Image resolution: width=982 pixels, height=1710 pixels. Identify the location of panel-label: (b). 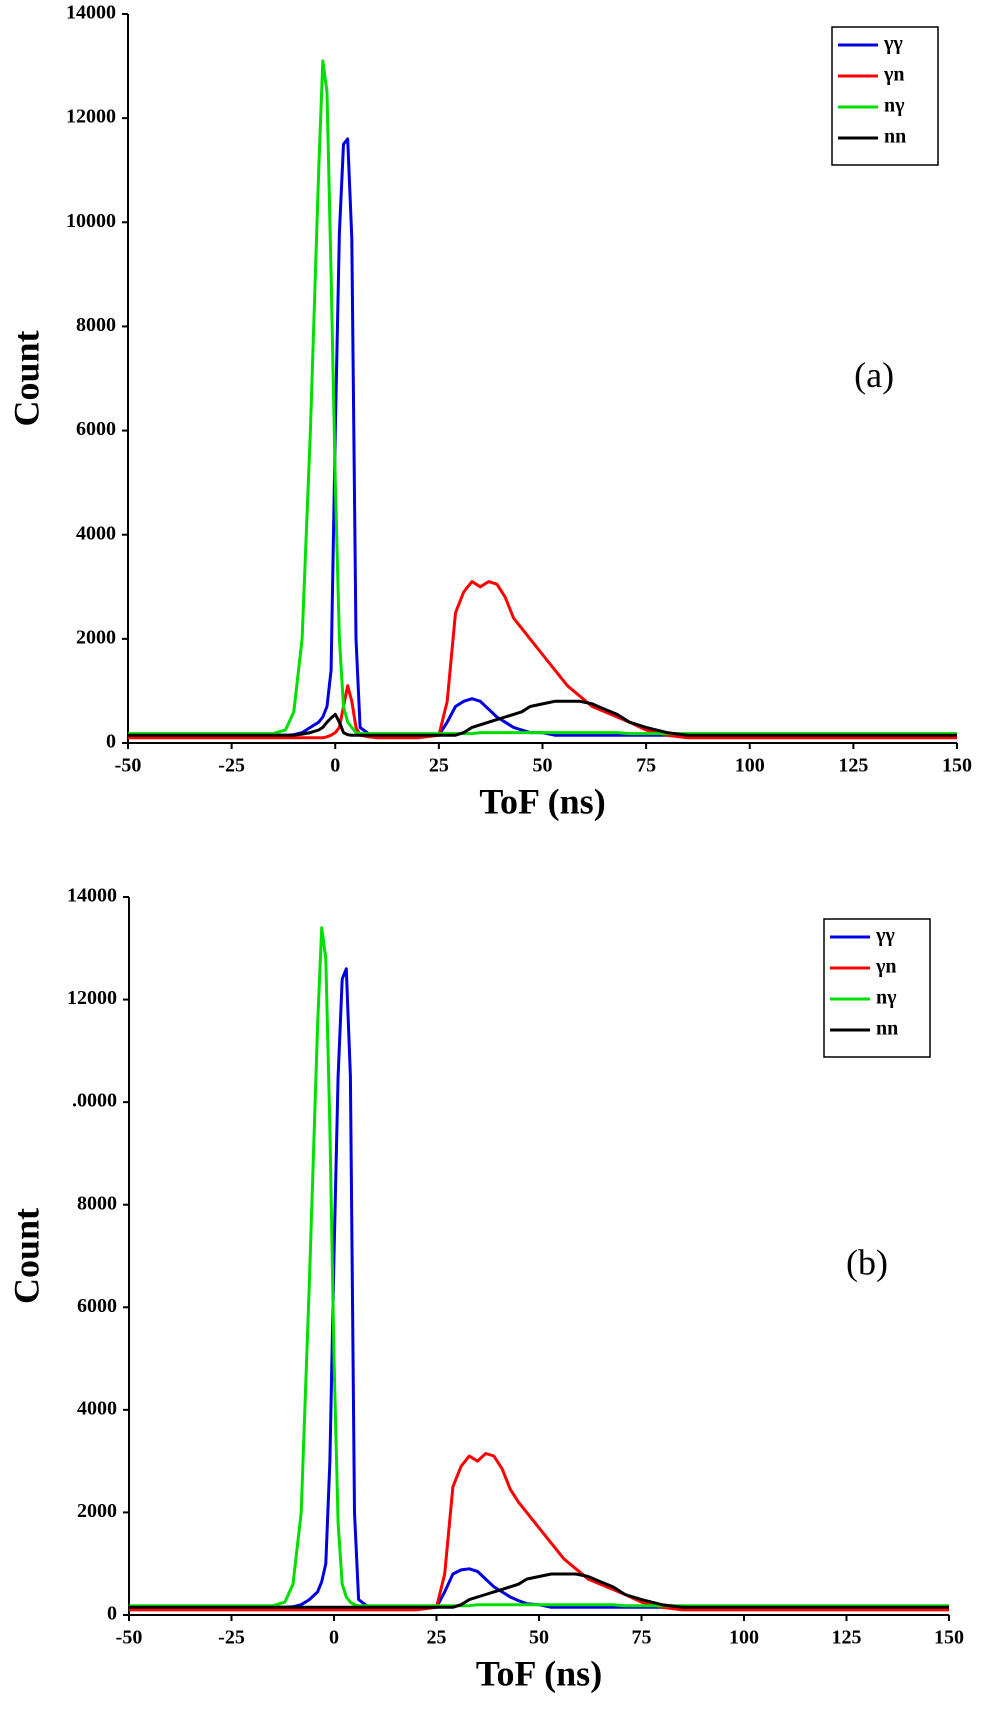
(867, 1263).